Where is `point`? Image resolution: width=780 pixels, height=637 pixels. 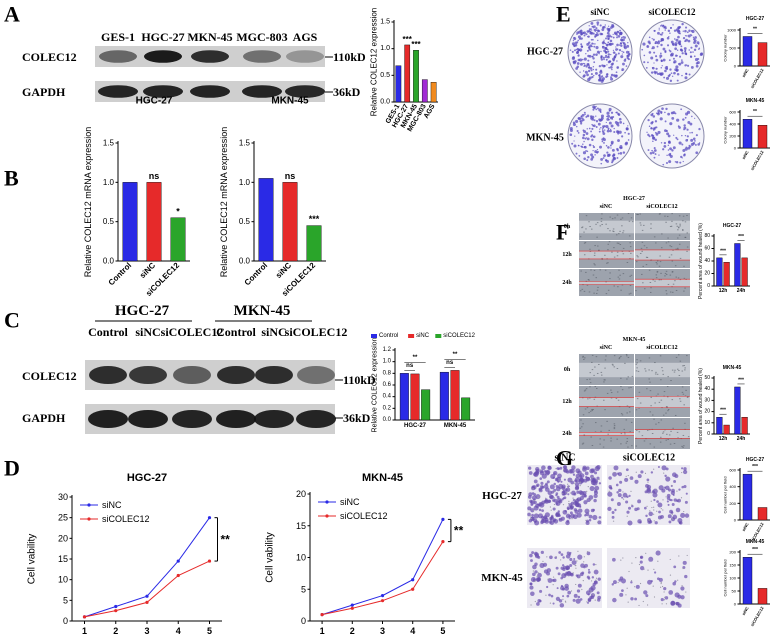 point is located at coordinates (322, 615).